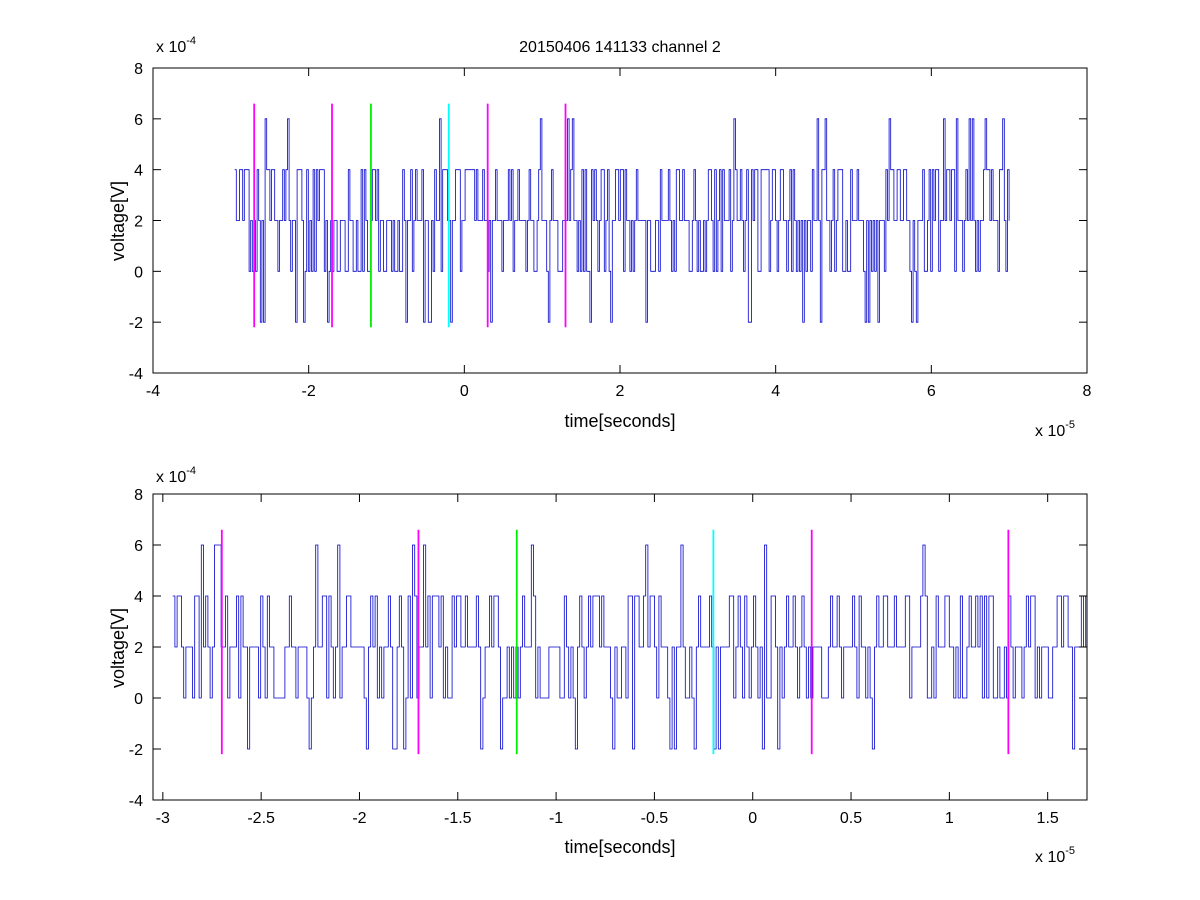 This screenshot has height=900, width=1200. What do you see at coordinates (153, 391) in the screenshot?
I see `x-tick-label: -4` at bounding box center [153, 391].